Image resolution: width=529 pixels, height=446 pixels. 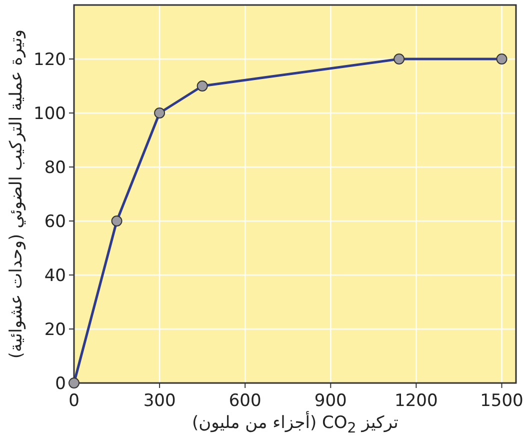 What do you see at coordinates (55, 222) in the screenshot?
I see `y-tick-label: 60` at bounding box center [55, 222].